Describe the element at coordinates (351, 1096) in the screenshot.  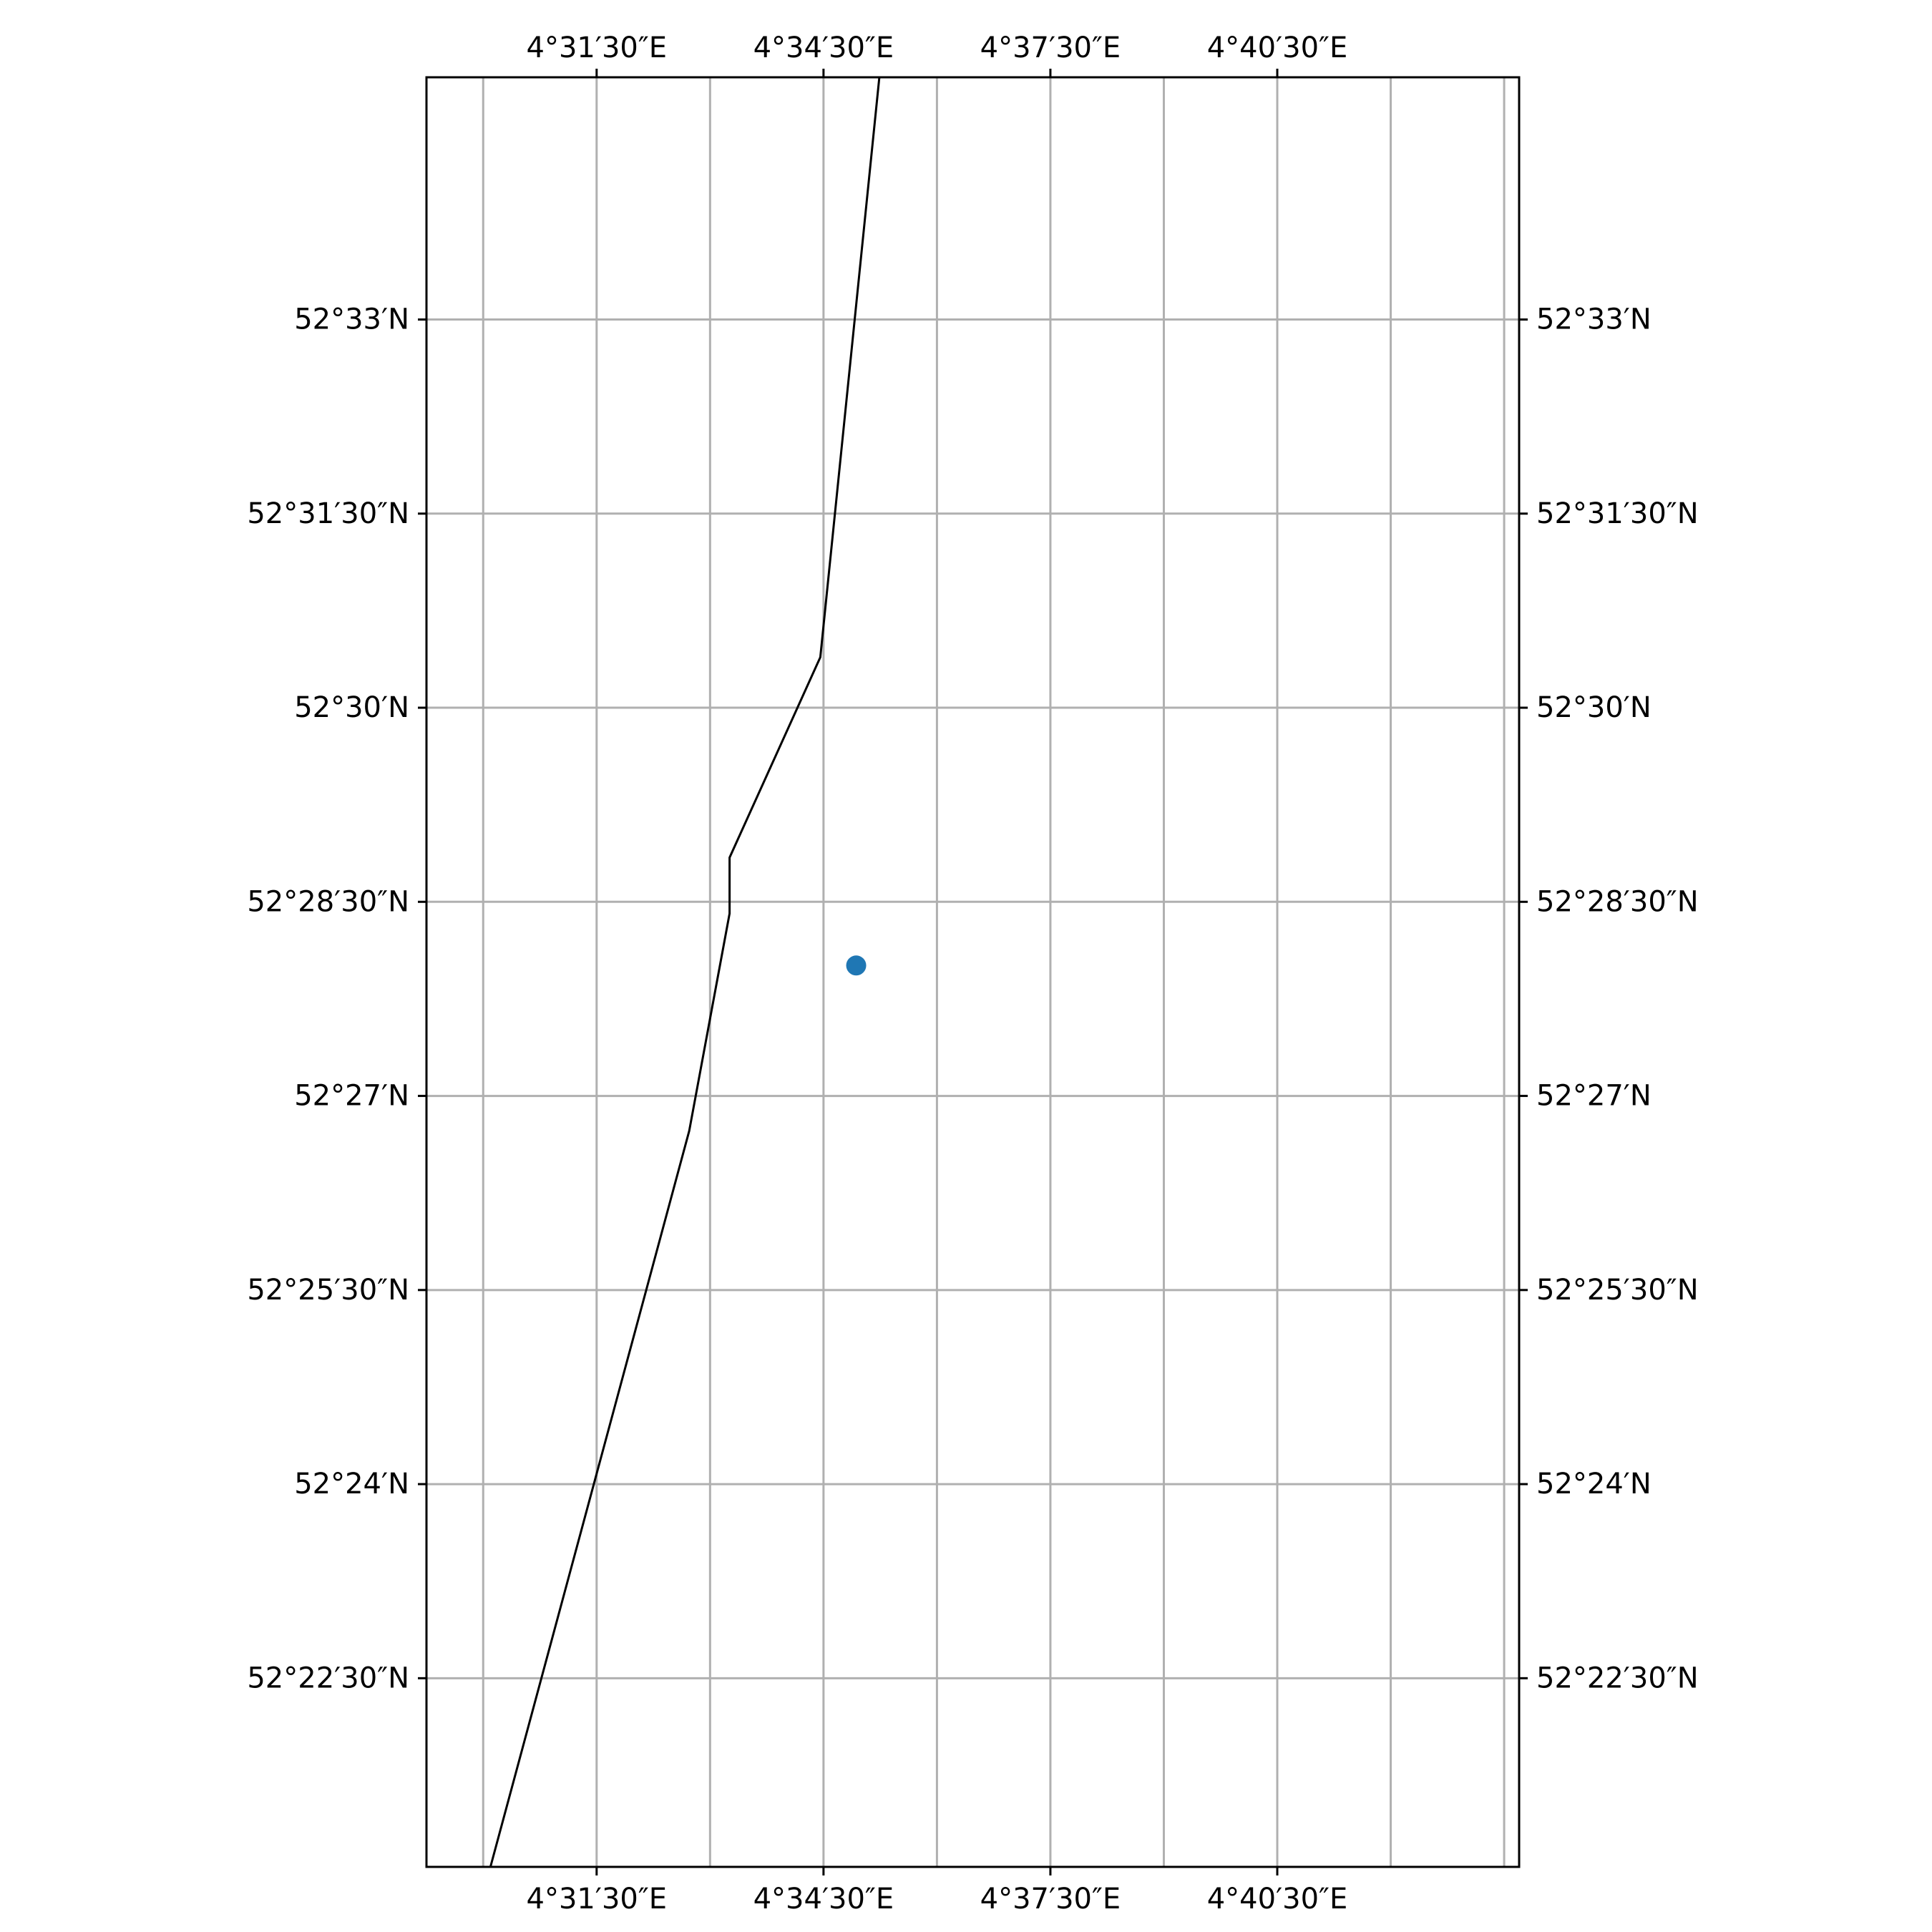
I see `lat-tick-label-left: 52°27′N` at that location.